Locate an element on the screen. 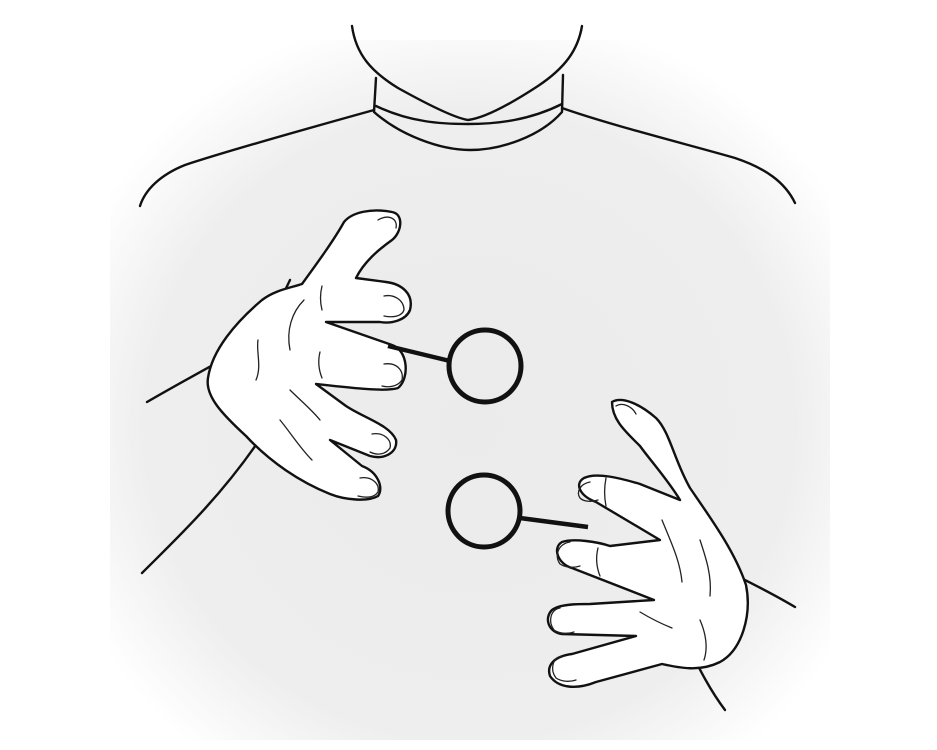  upper-hand is located at coordinates (309, 355).